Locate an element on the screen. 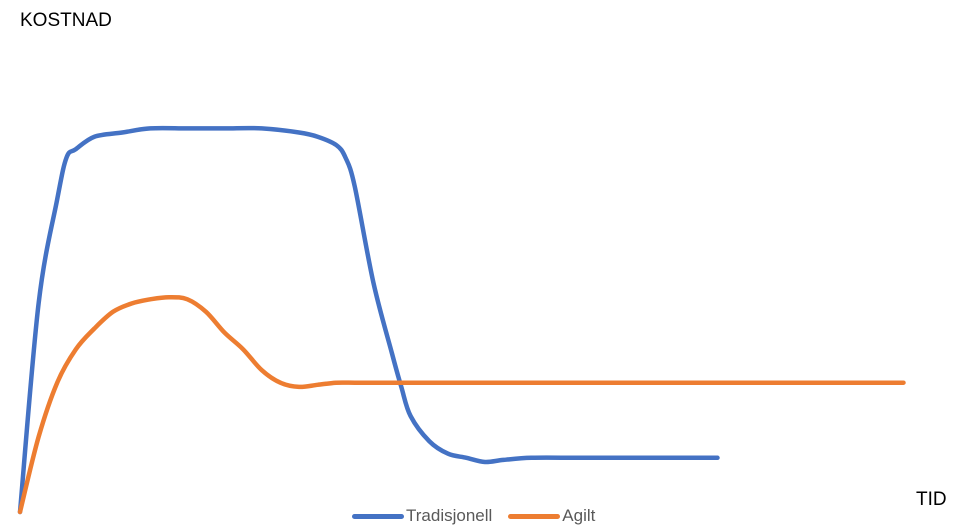  legend: Tradisjonell Agilt is located at coordinates (481, 516).